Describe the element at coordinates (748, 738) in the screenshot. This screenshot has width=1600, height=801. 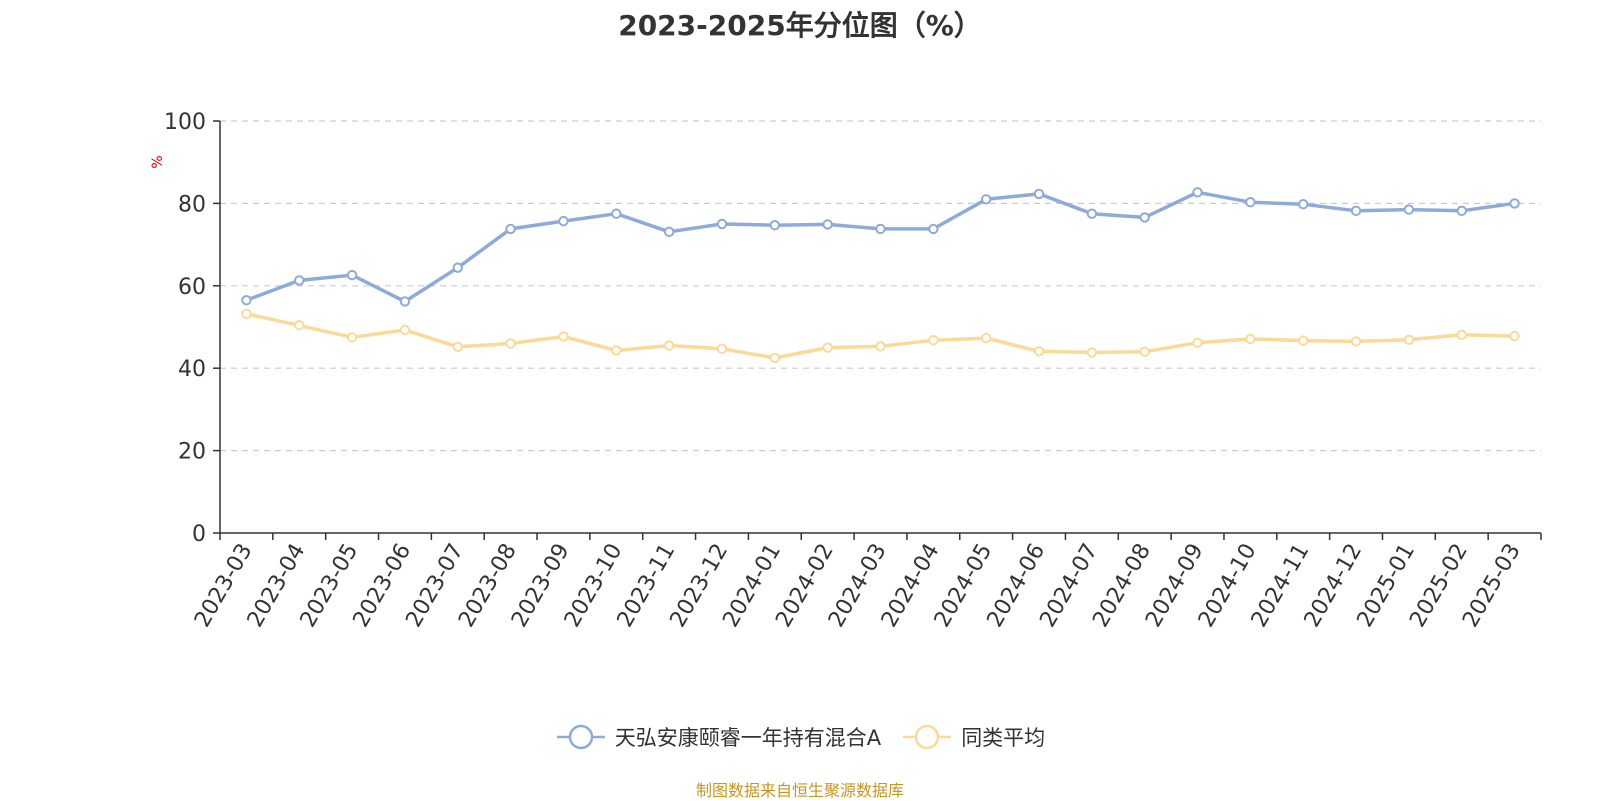
I see `legend-label: 天弘安康颐睿一年持有混合A` at that location.